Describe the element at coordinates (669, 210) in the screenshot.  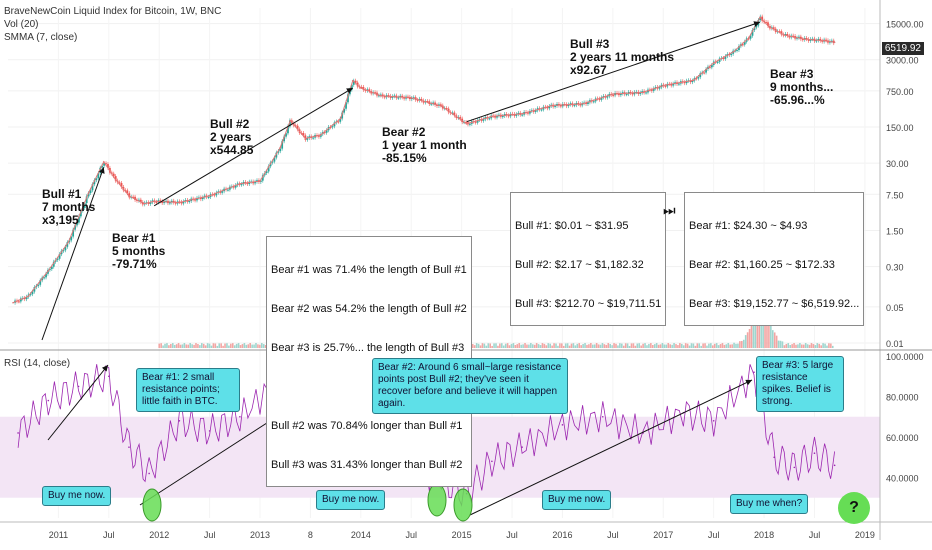
I see `fast-forward-icon: ⏭` at that location.